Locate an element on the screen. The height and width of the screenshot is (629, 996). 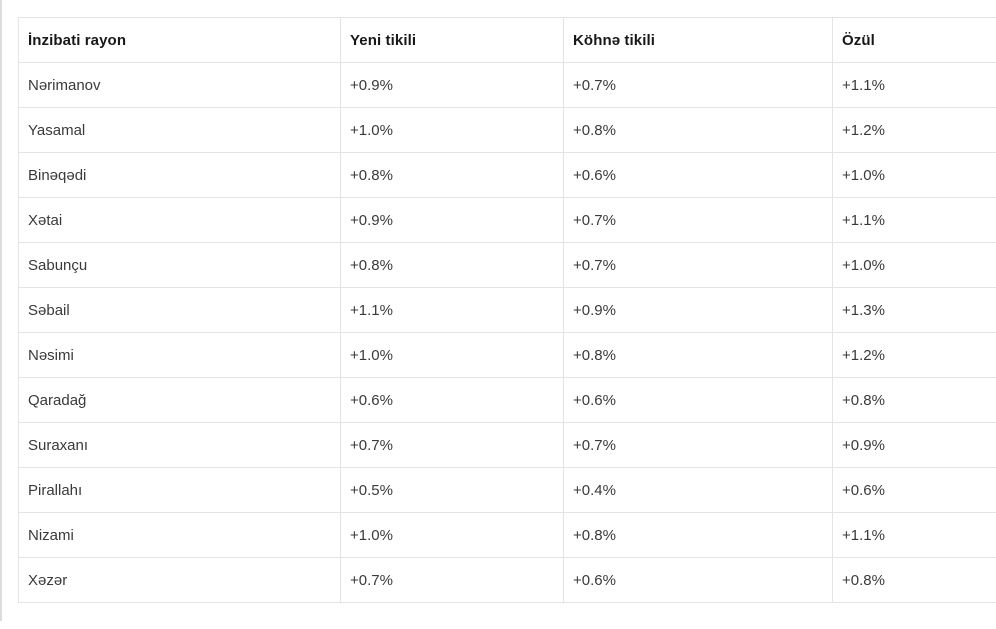
district-name-cell: Pirallahı is located at coordinates (179, 490).